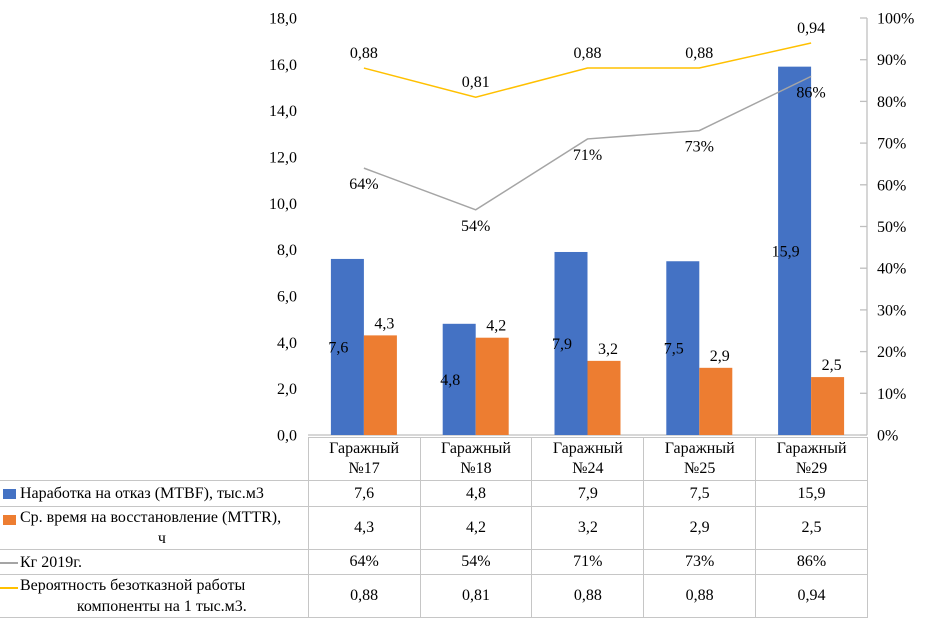 This screenshot has width=925, height=619. I want to click on legend-text-line: Кг 2019г., so click(51, 562).